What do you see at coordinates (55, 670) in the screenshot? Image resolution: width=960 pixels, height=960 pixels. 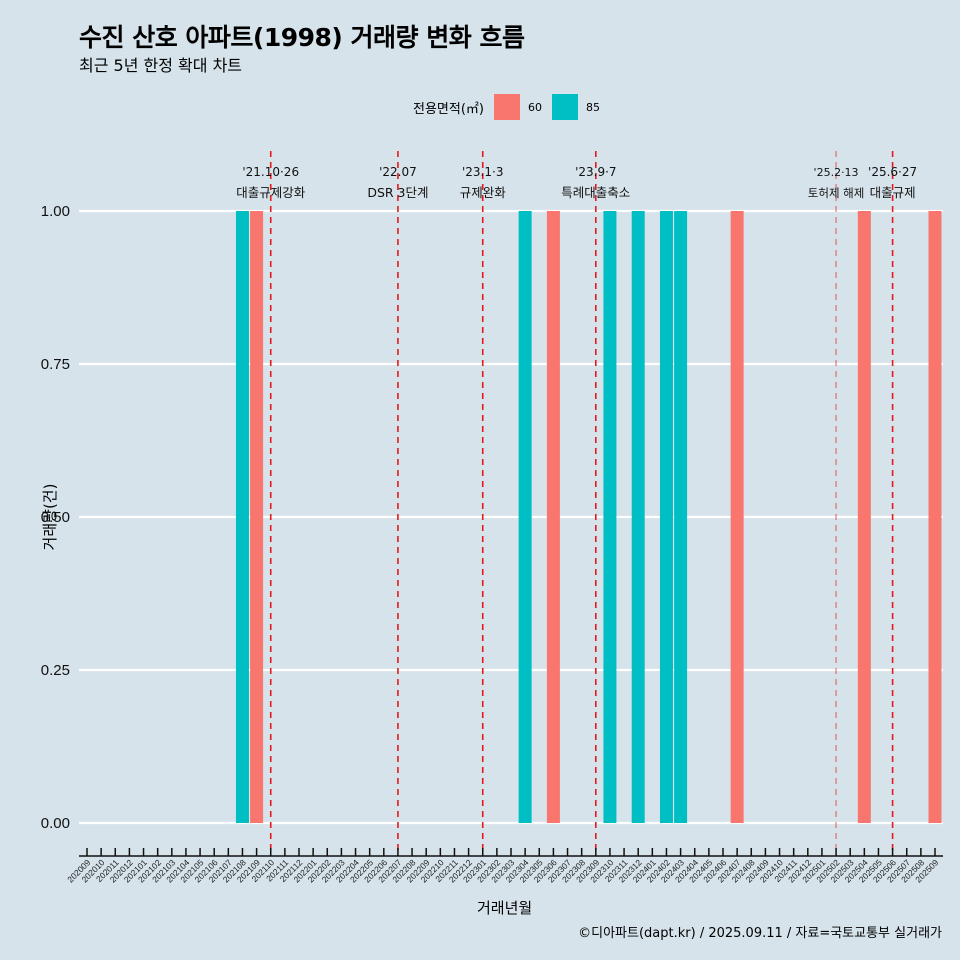 I see `y-tick-label: 0.25` at bounding box center [55, 670].